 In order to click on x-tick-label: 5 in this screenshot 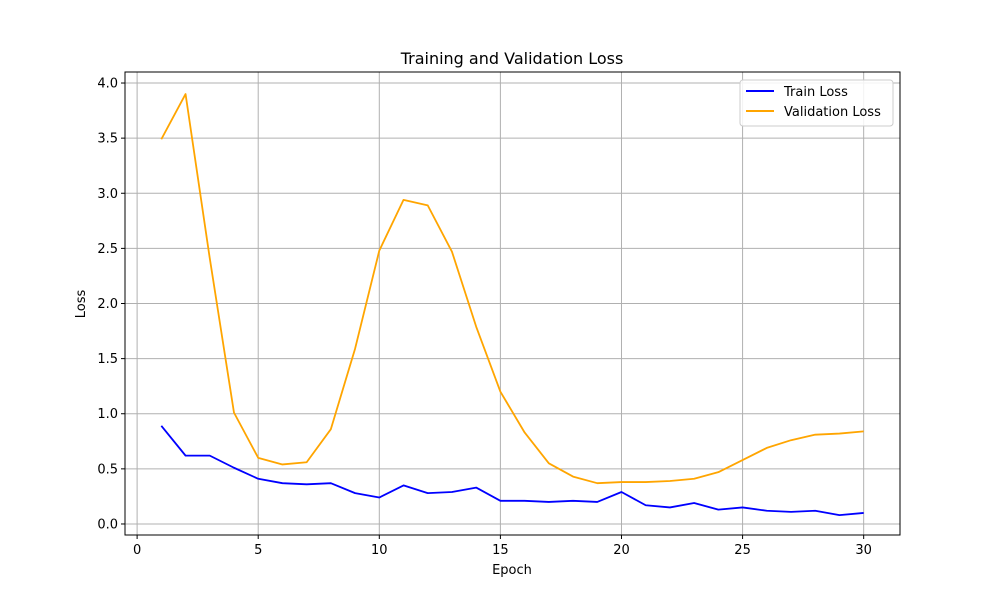, I will do `click(258, 550)`.